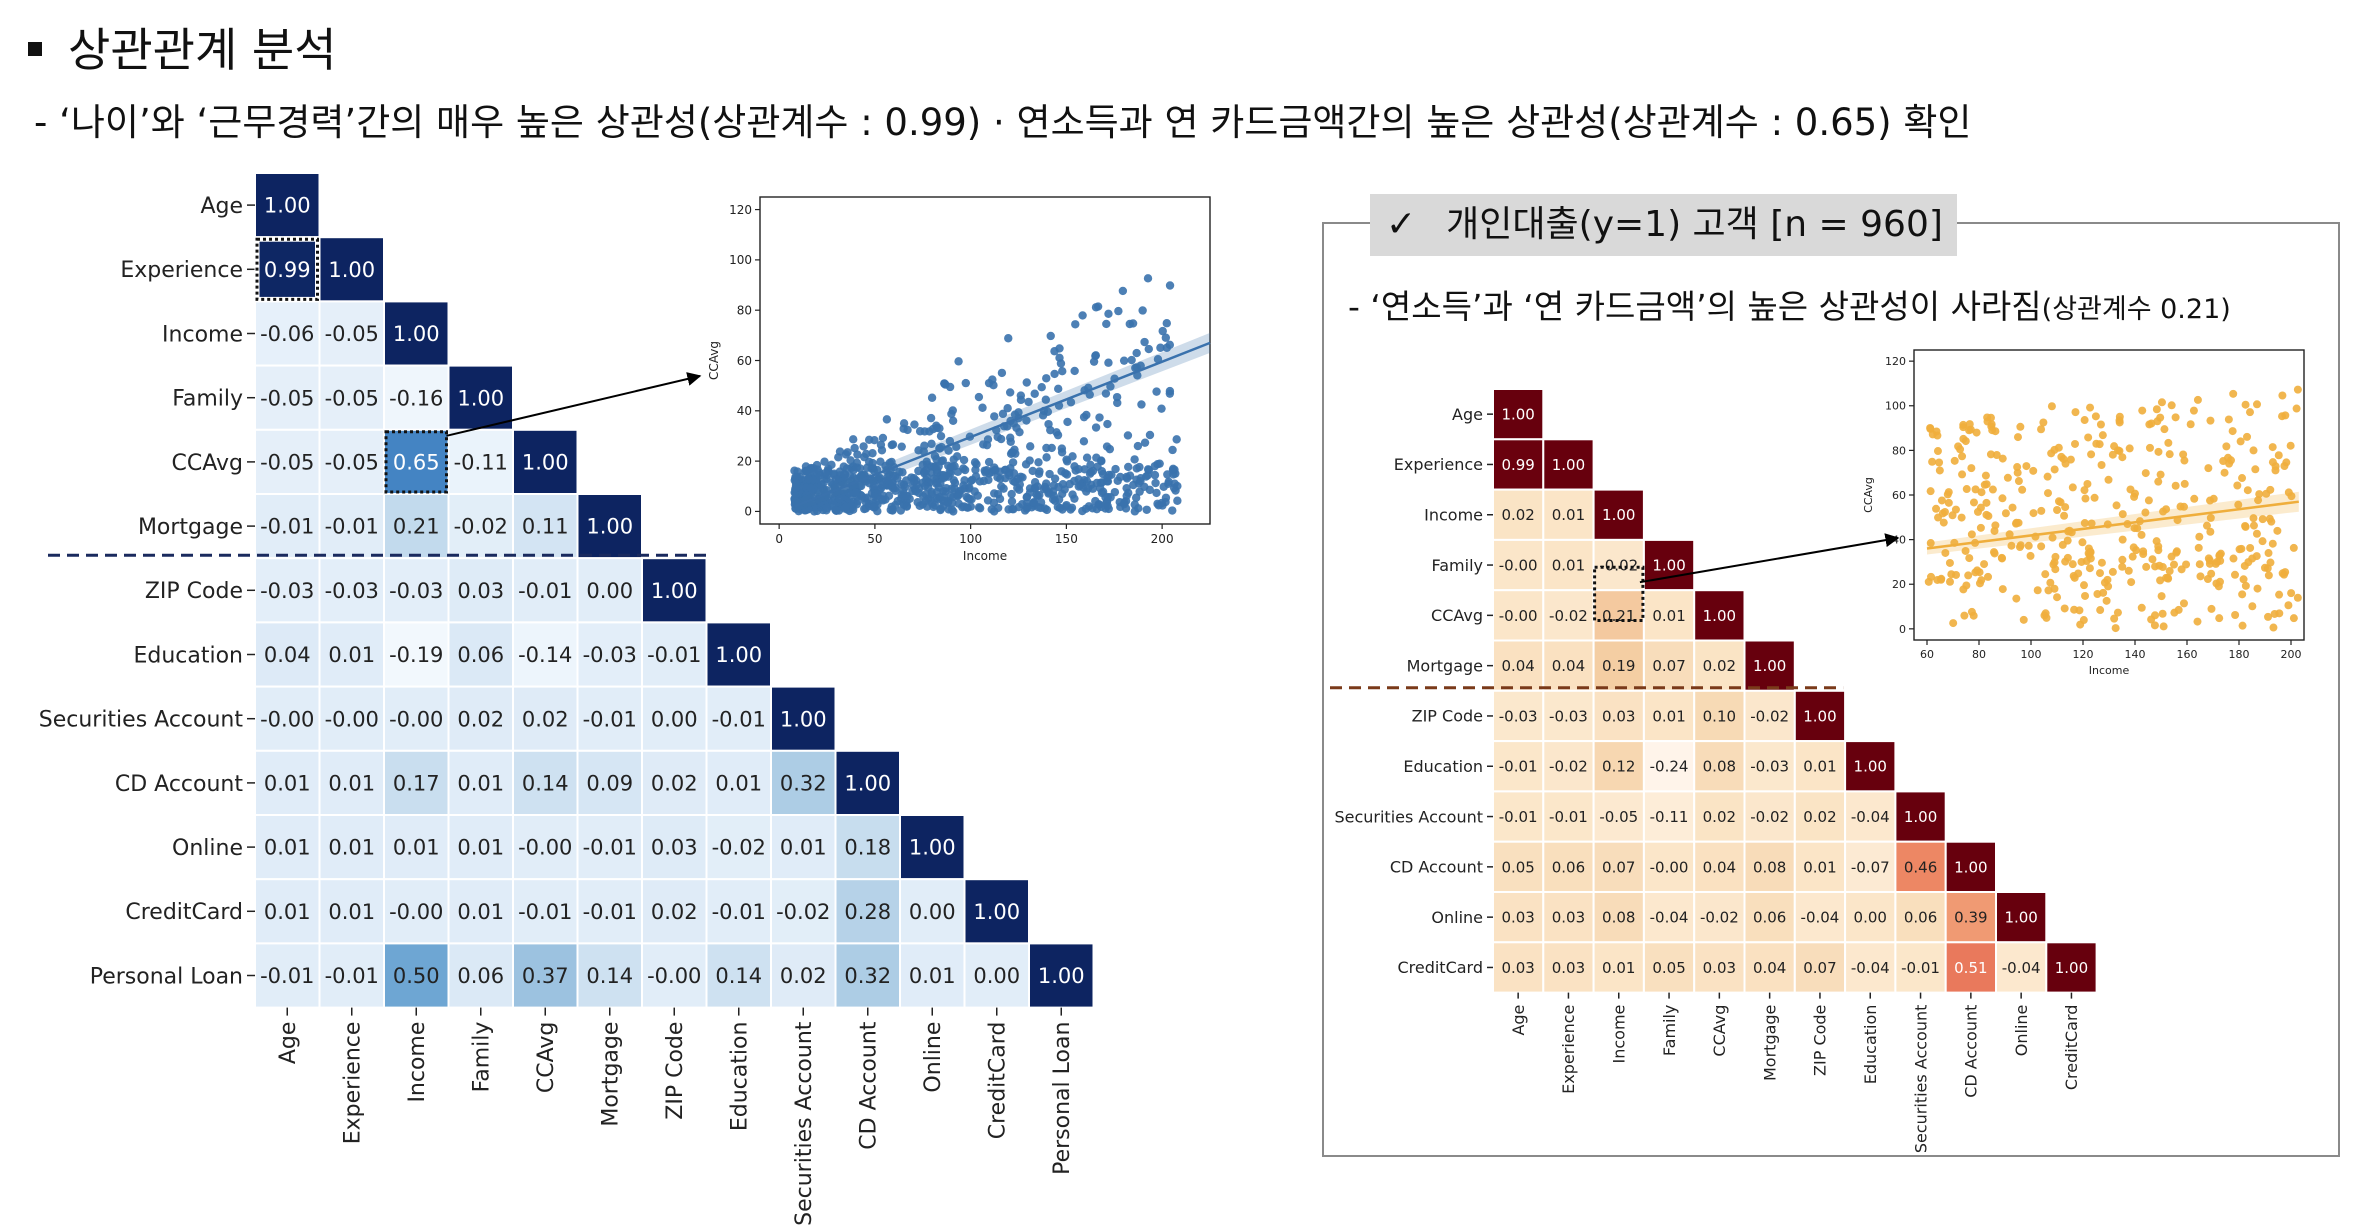  Describe the element at coordinates (1568, 817) in the screenshot. I see `heatmap-value-label: -0.01` at that location.